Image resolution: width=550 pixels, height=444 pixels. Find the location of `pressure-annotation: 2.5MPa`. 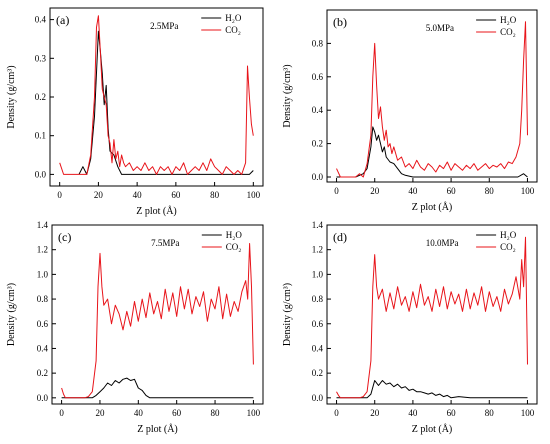

pressure-annotation: 2.5MPa is located at coordinates (164, 26).